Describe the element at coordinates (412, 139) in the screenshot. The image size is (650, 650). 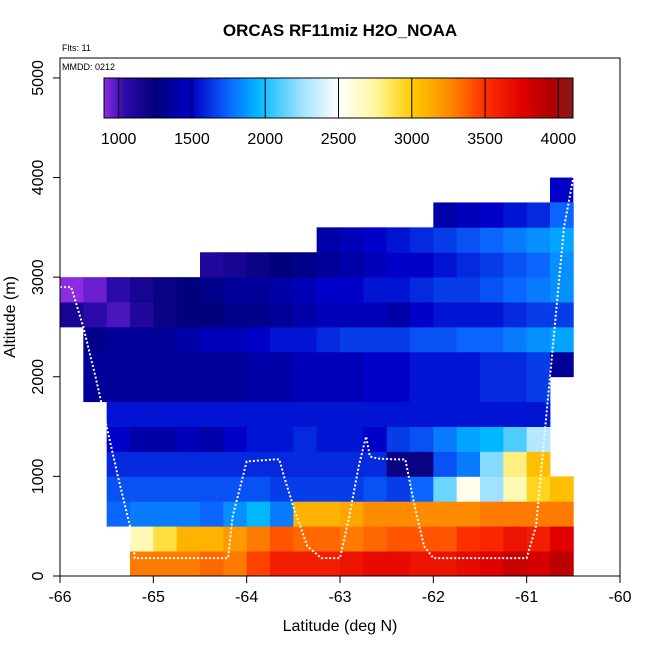
I see `colorbar-tick-label: 3000` at that location.